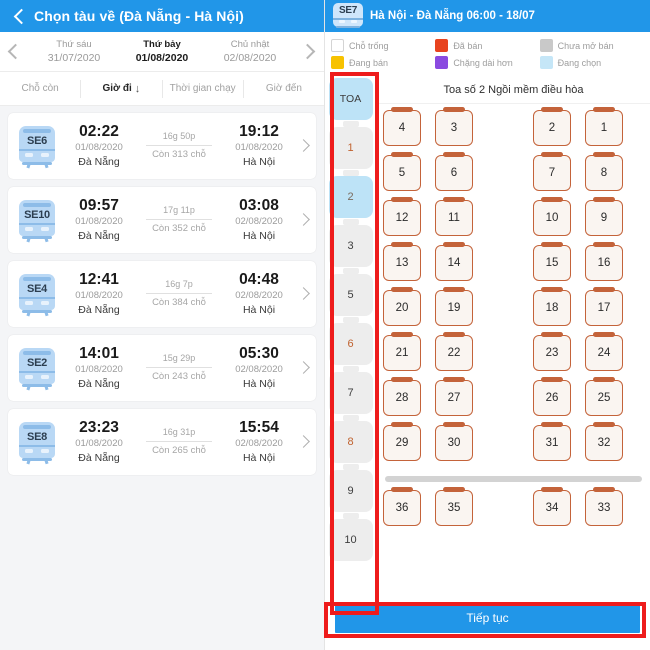 This screenshot has height=650, width=650. What do you see at coordinates (162, 51) in the screenshot?
I see `date-cell-current: Thứ bảy 01/08/2020` at bounding box center [162, 51].